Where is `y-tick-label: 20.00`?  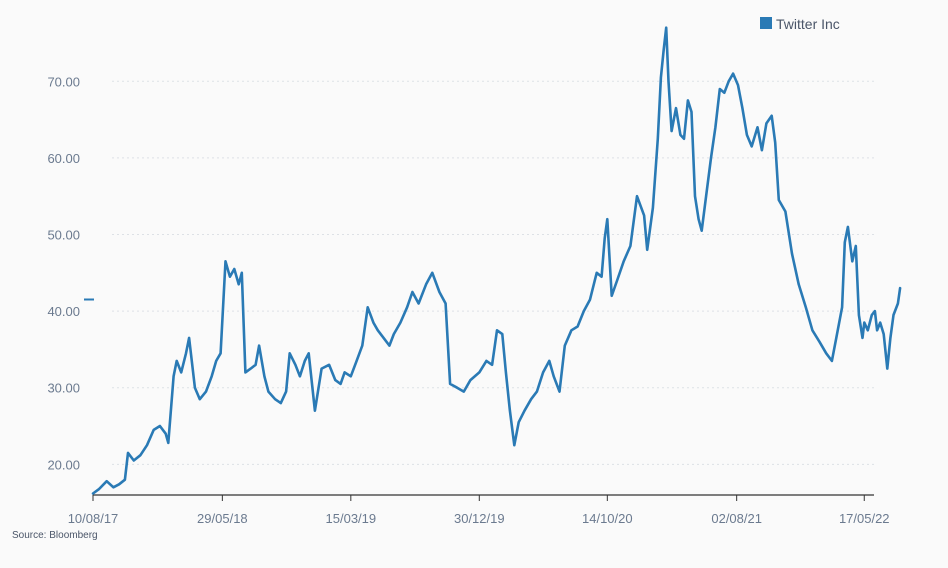
y-tick-label: 20.00 is located at coordinates (63, 464).